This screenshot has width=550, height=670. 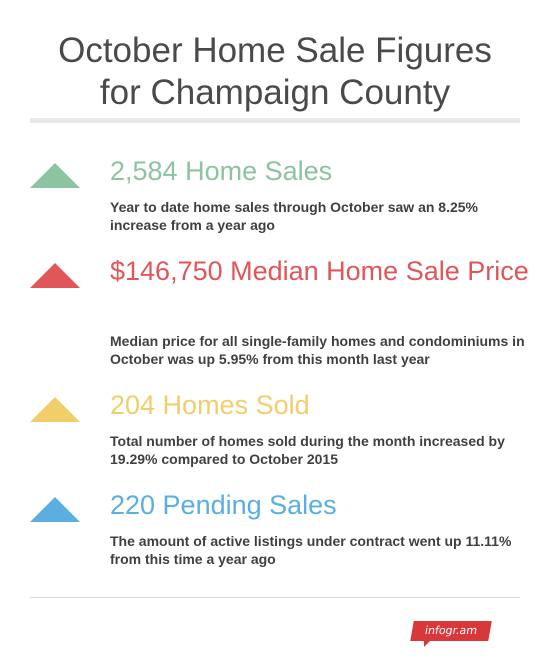 What do you see at coordinates (275, 597) in the screenshot?
I see `footer-divider` at bounding box center [275, 597].